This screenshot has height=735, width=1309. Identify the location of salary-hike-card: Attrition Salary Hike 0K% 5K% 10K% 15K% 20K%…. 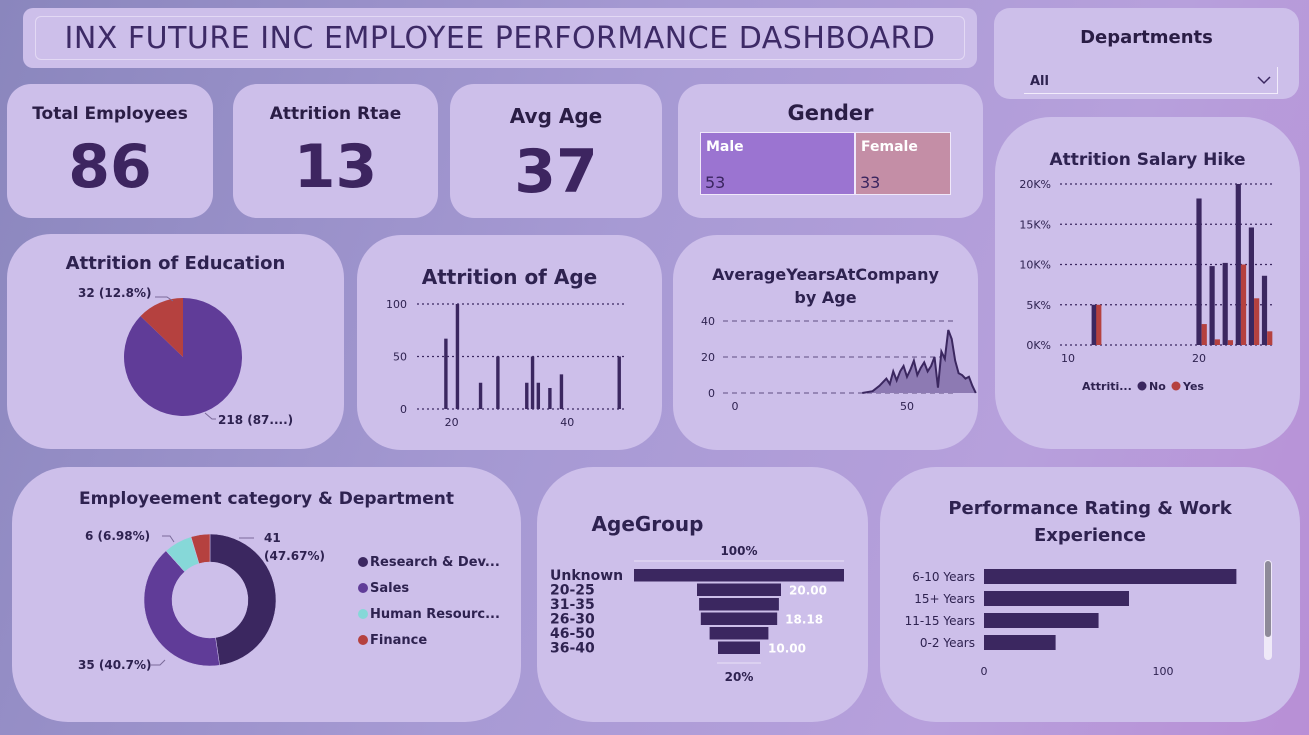
(1147, 283).